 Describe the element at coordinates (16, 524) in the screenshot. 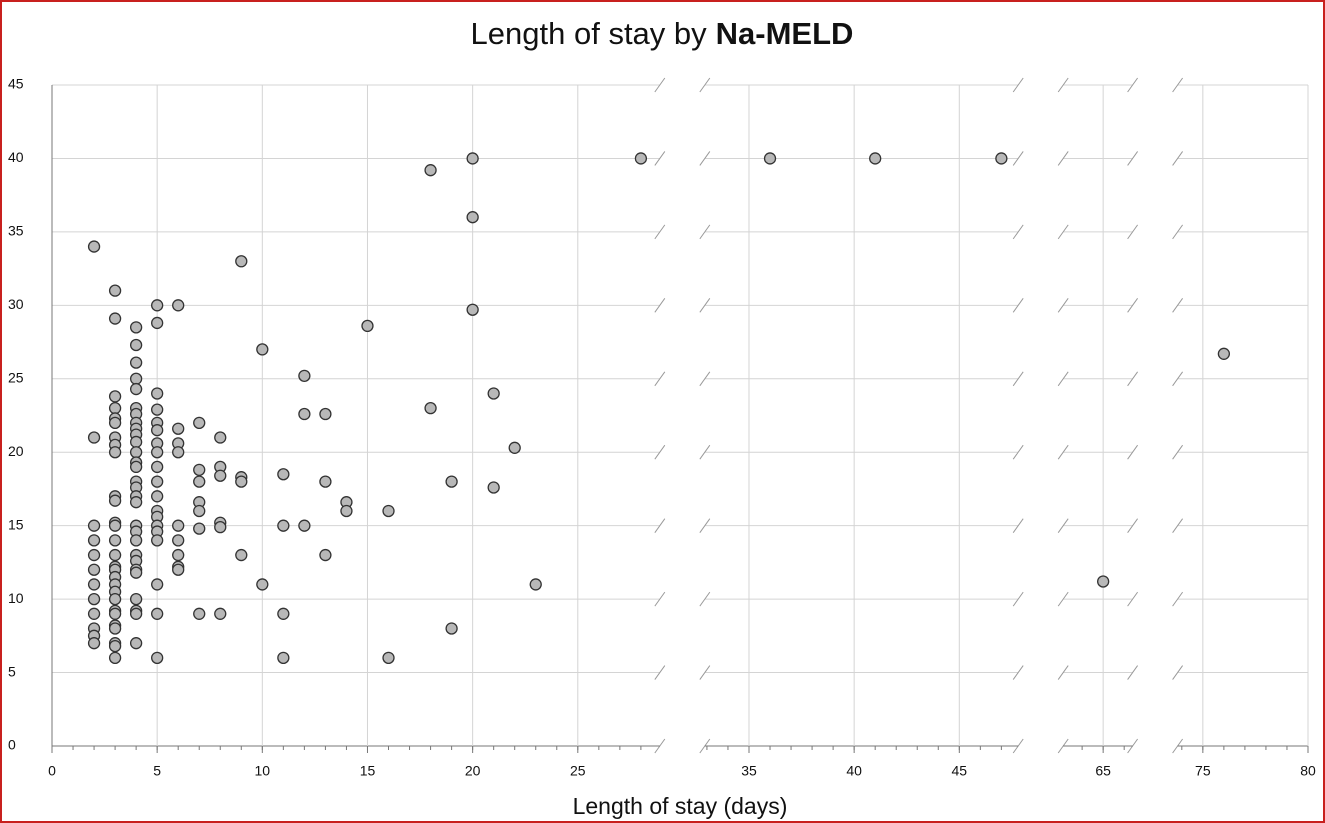

I see `y-tick-label: 15` at that location.